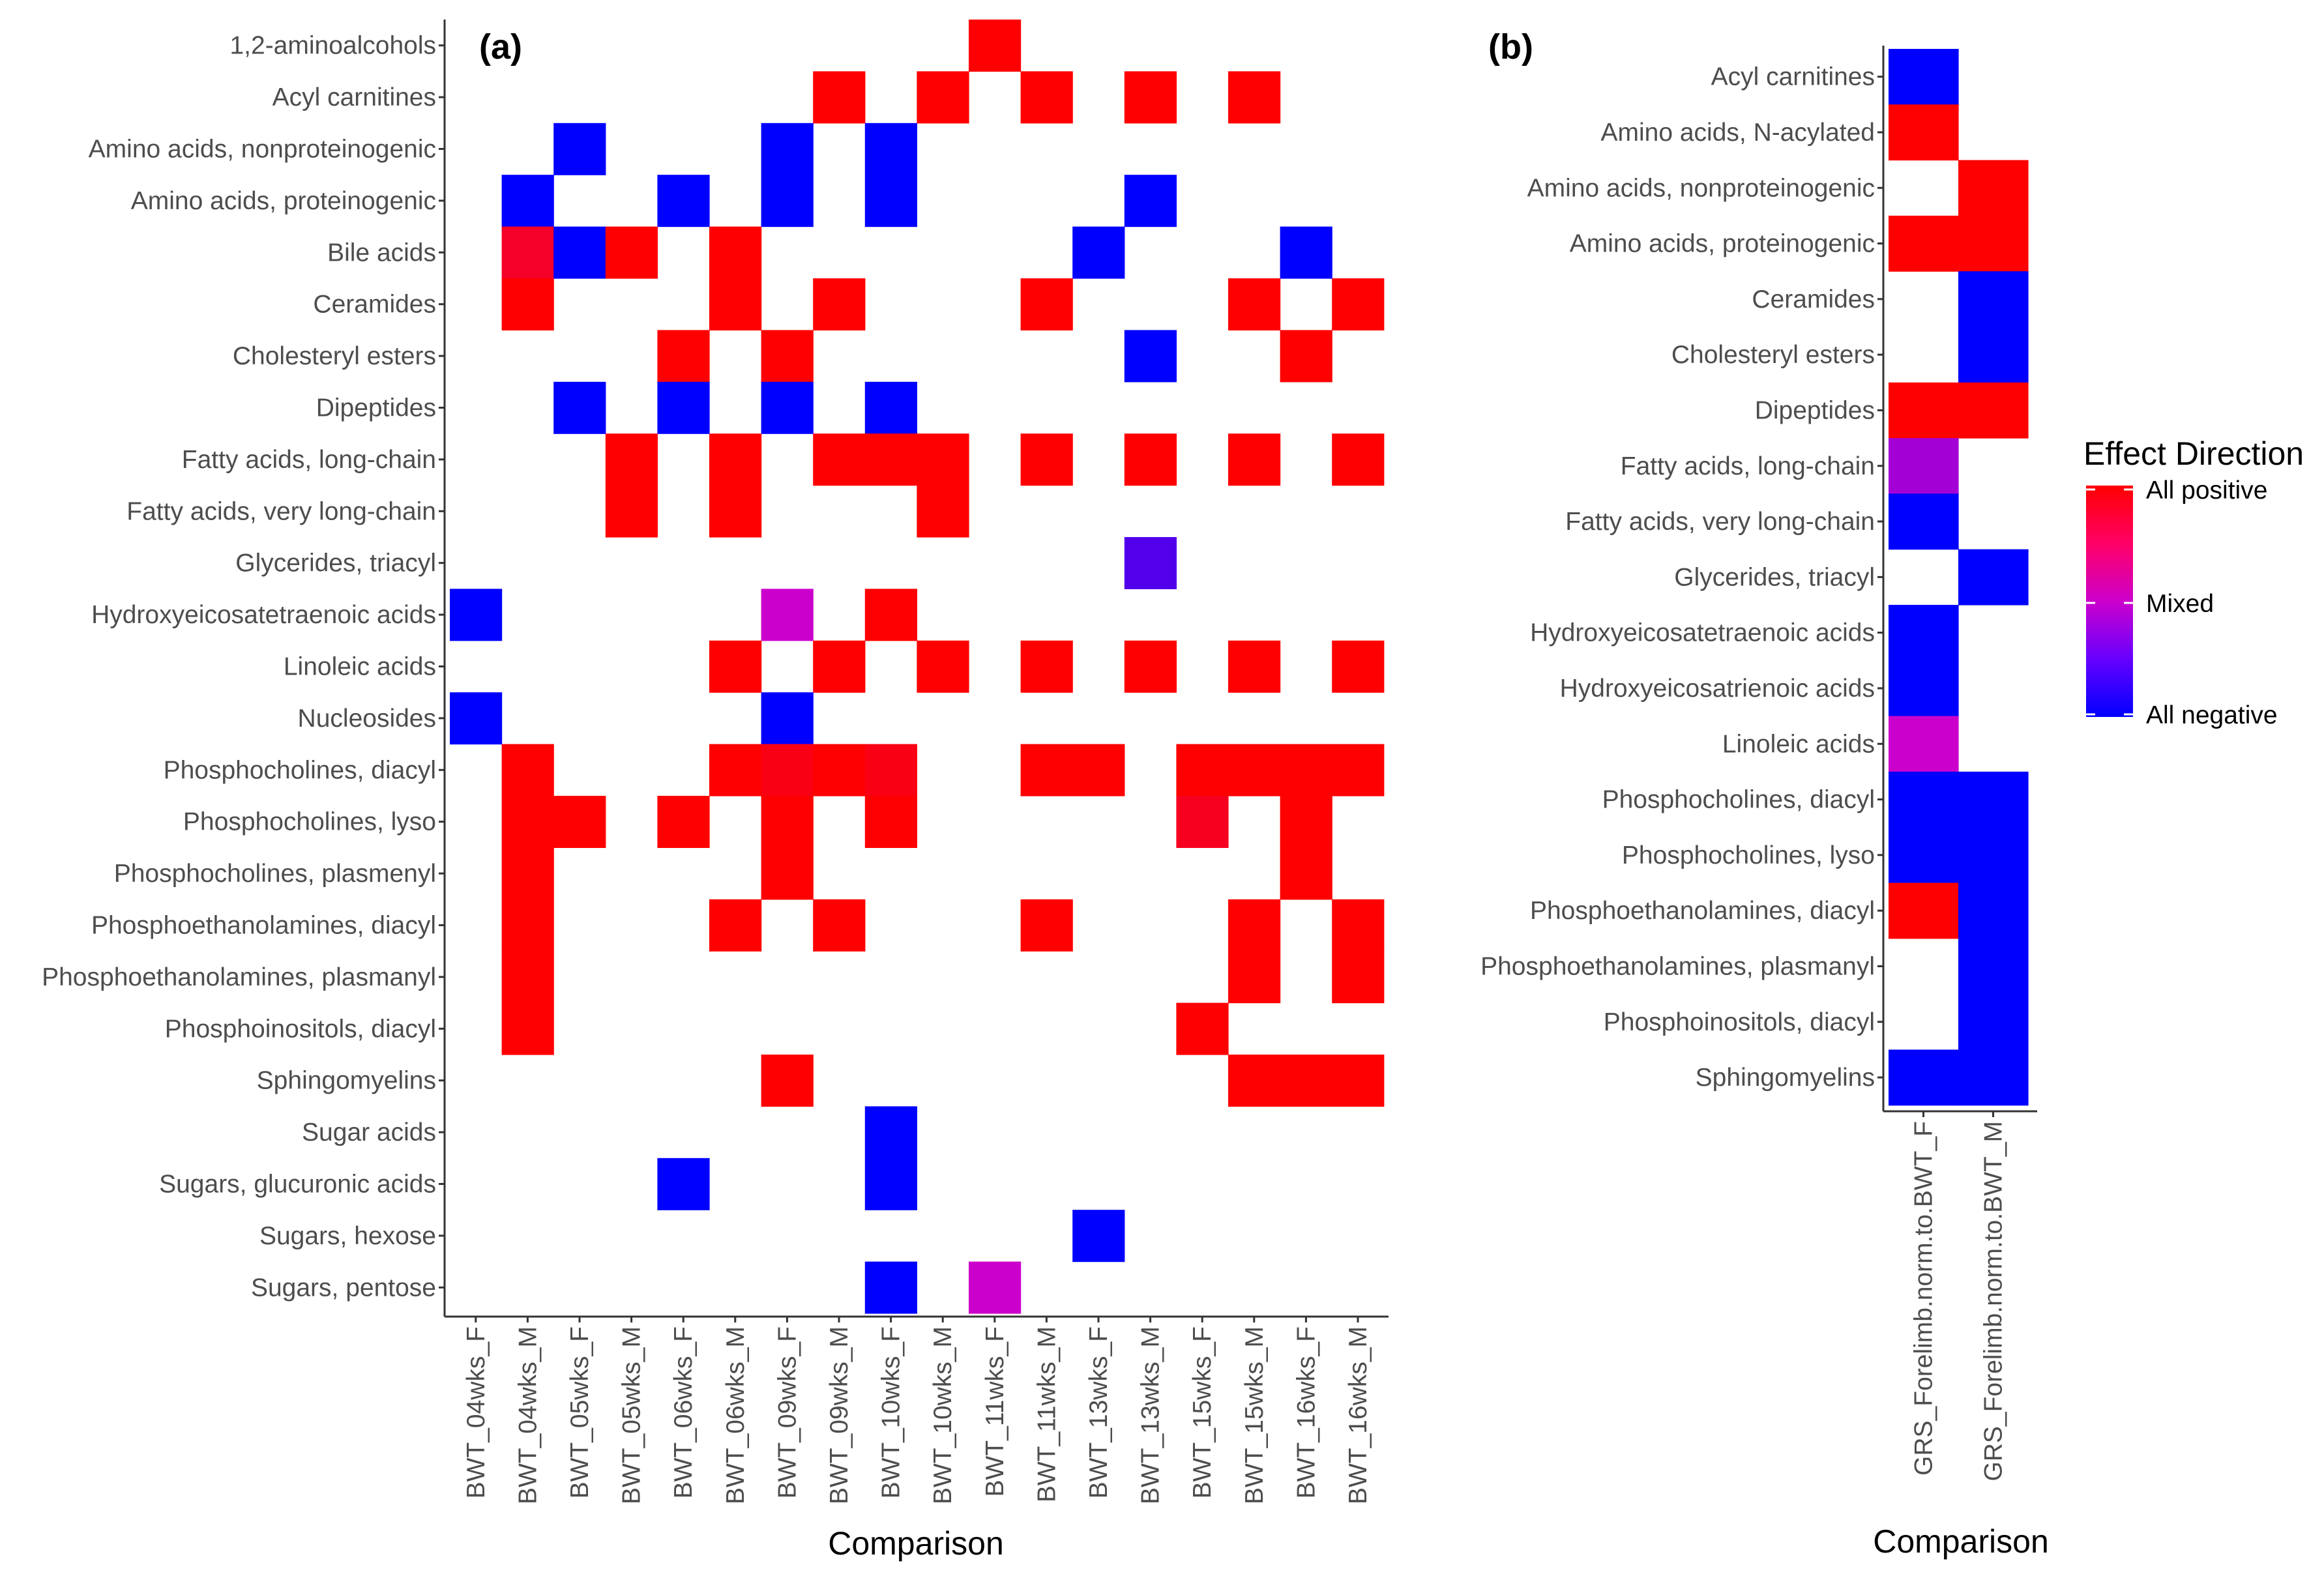  Describe the element at coordinates (683, 1412) in the screenshot. I see `x-tick-label-bwt-06wks-f: BWT_06wks_F` at that location.